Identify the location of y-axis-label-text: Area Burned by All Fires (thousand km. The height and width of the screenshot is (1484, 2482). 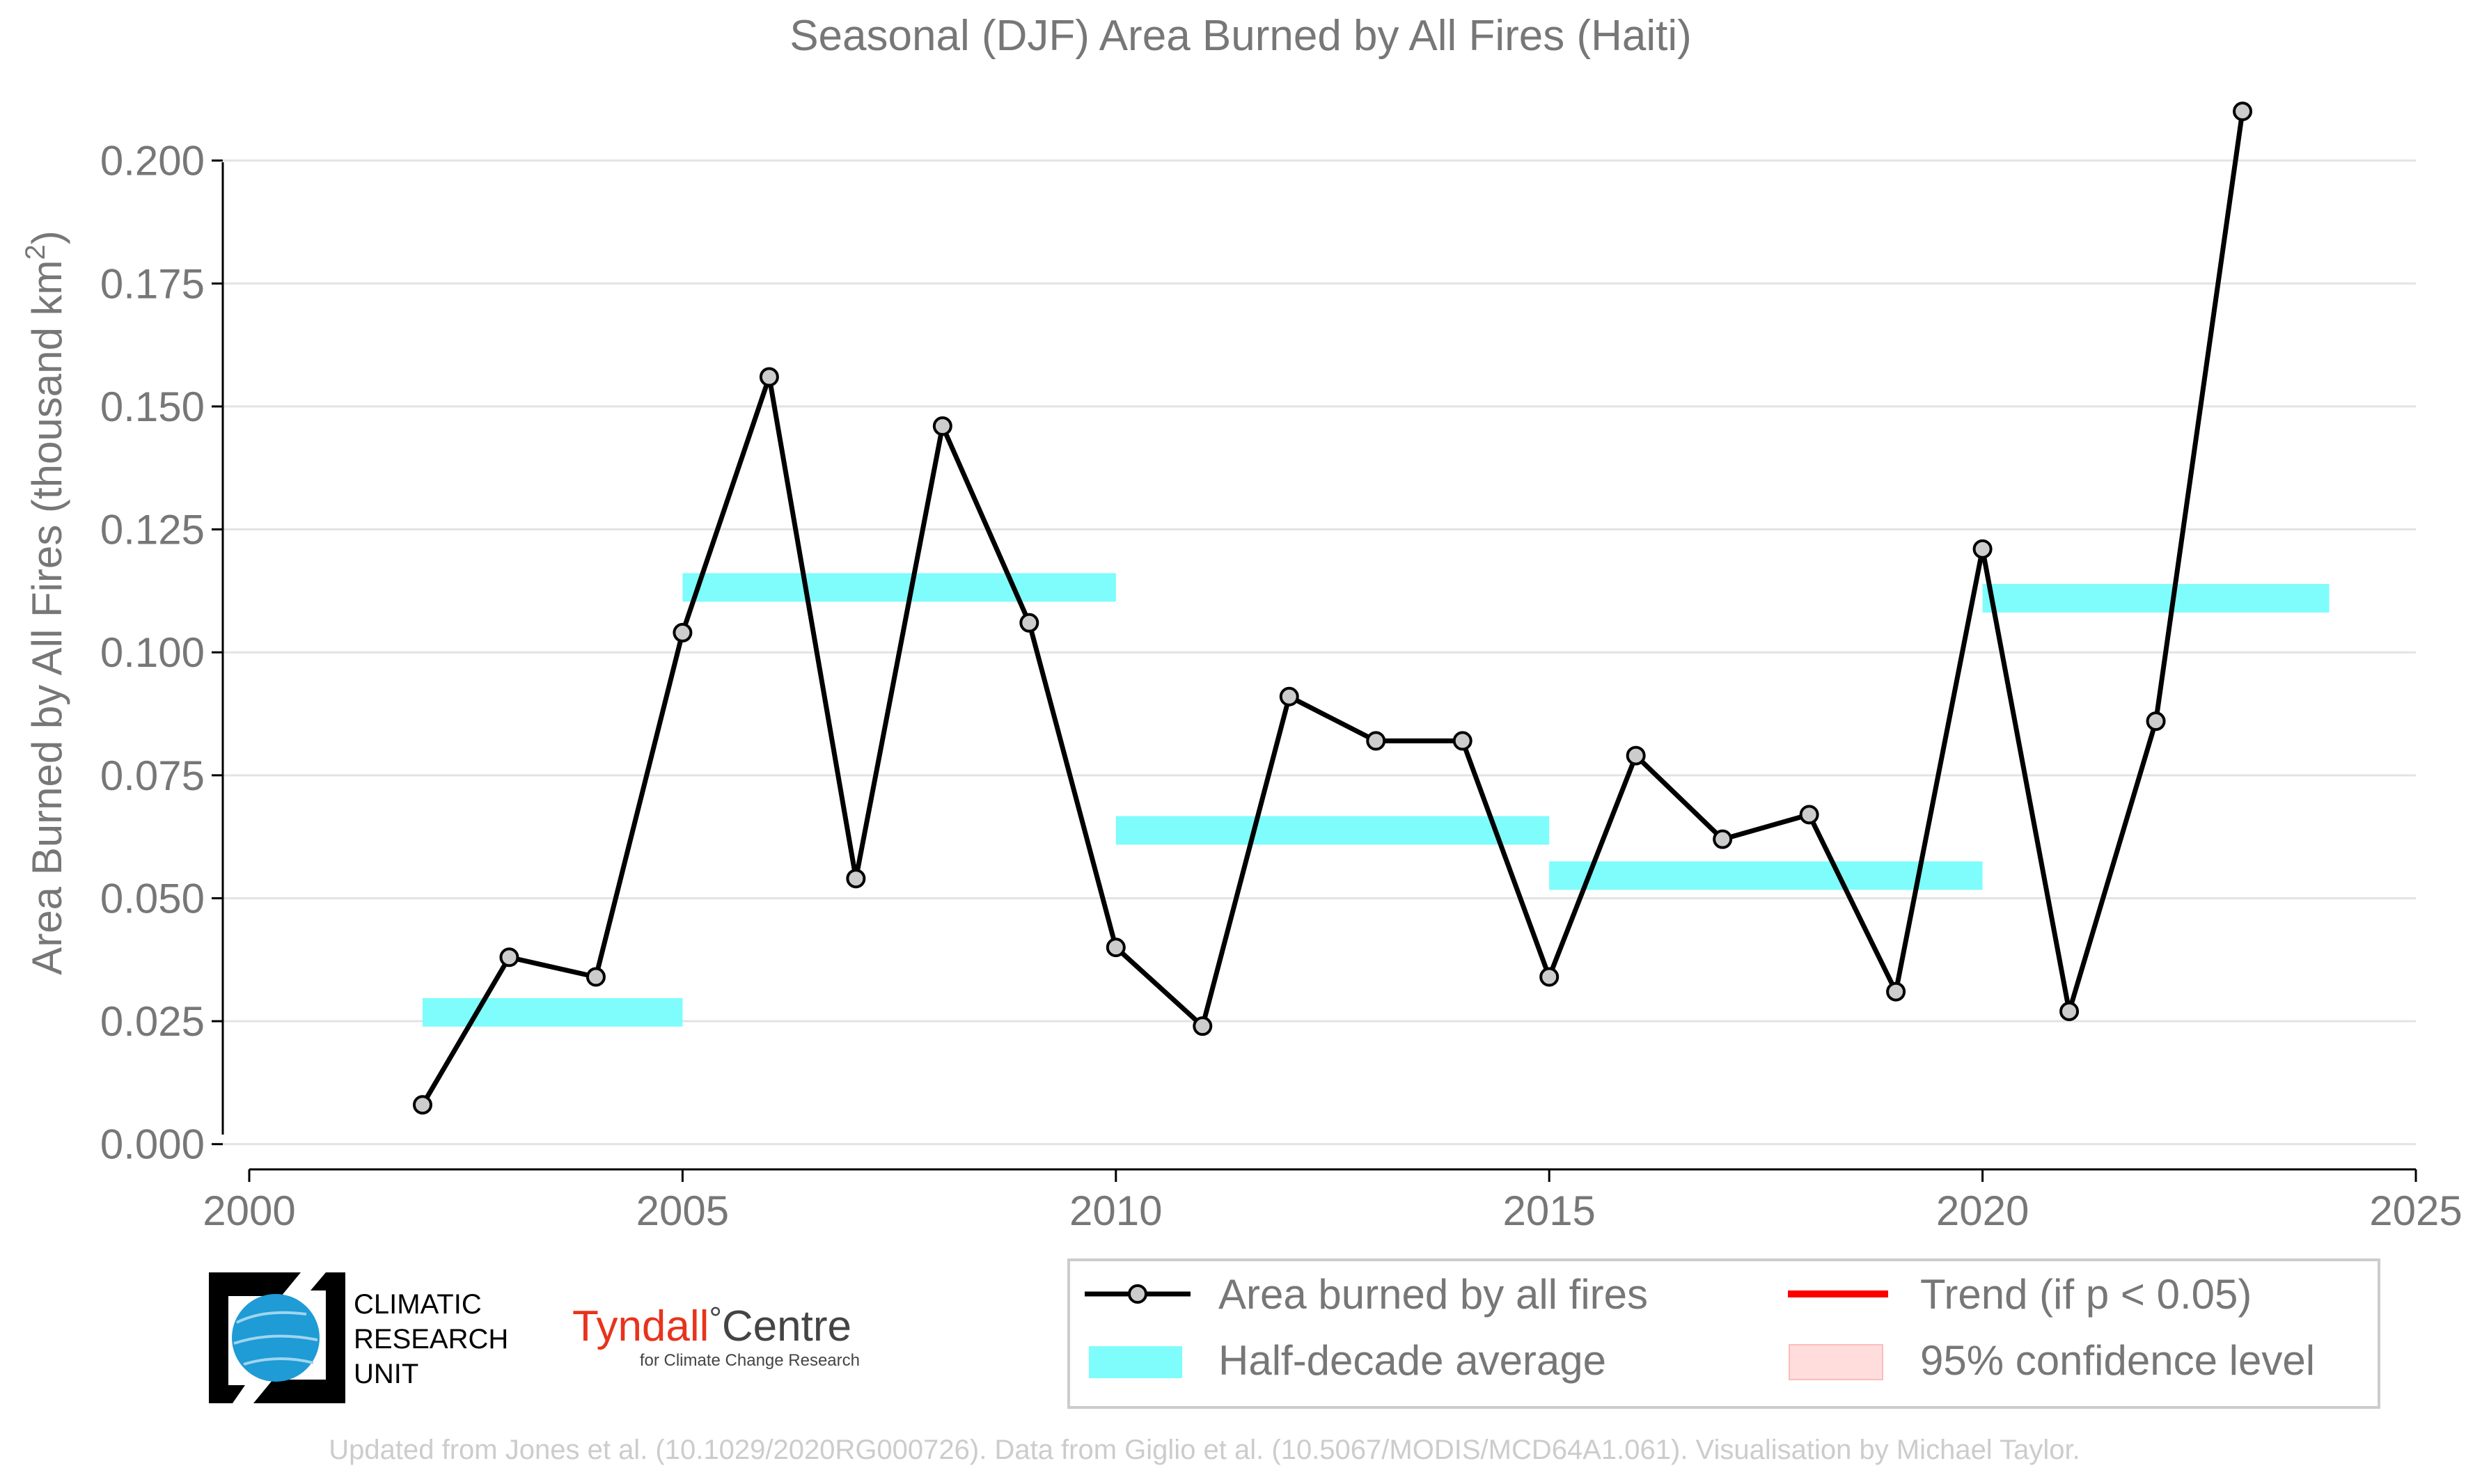
(47, 617).